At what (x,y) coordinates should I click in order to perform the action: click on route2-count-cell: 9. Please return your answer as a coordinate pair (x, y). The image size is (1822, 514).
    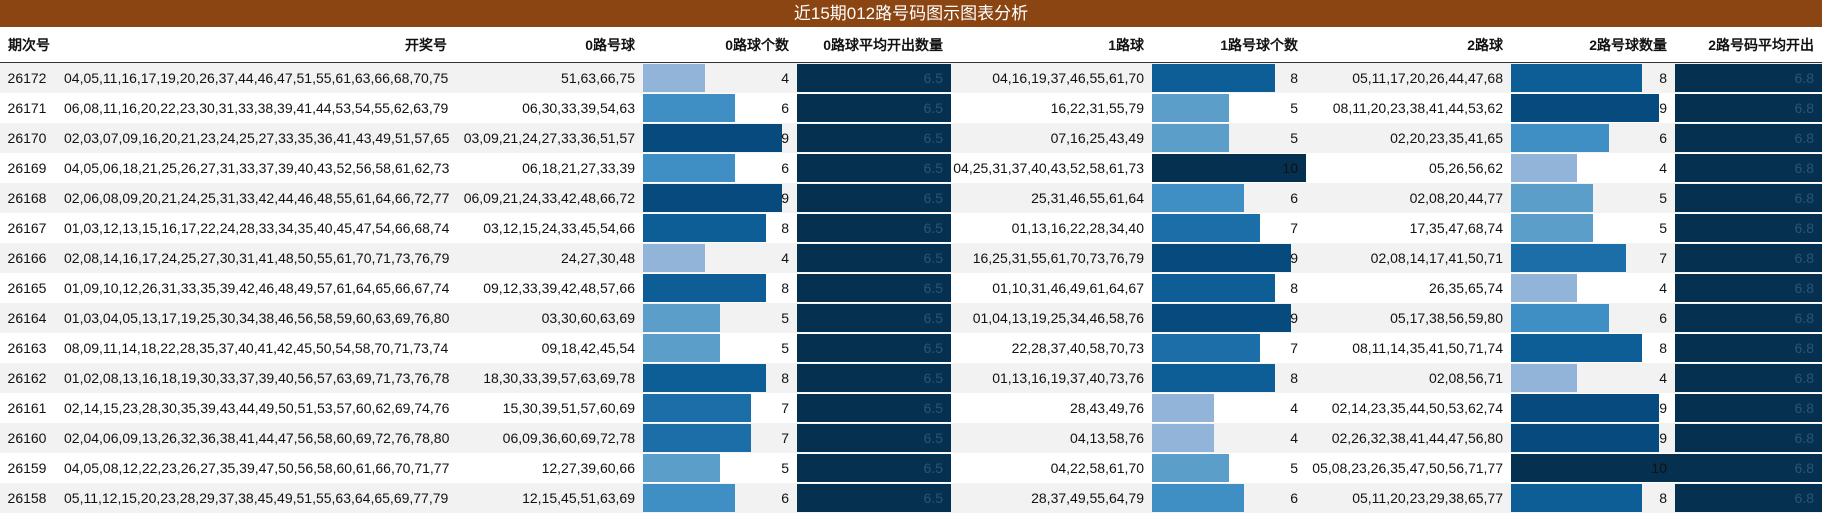
    Looking at the image, I should click on (1593, 108).